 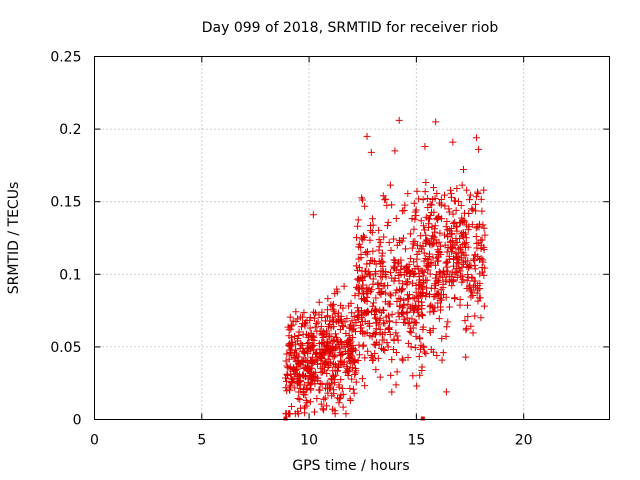 What do you see at coordinates (65, 58) in the screenshot?
I see `y-tick-label: 0.25` at bounding box center [65, 58].